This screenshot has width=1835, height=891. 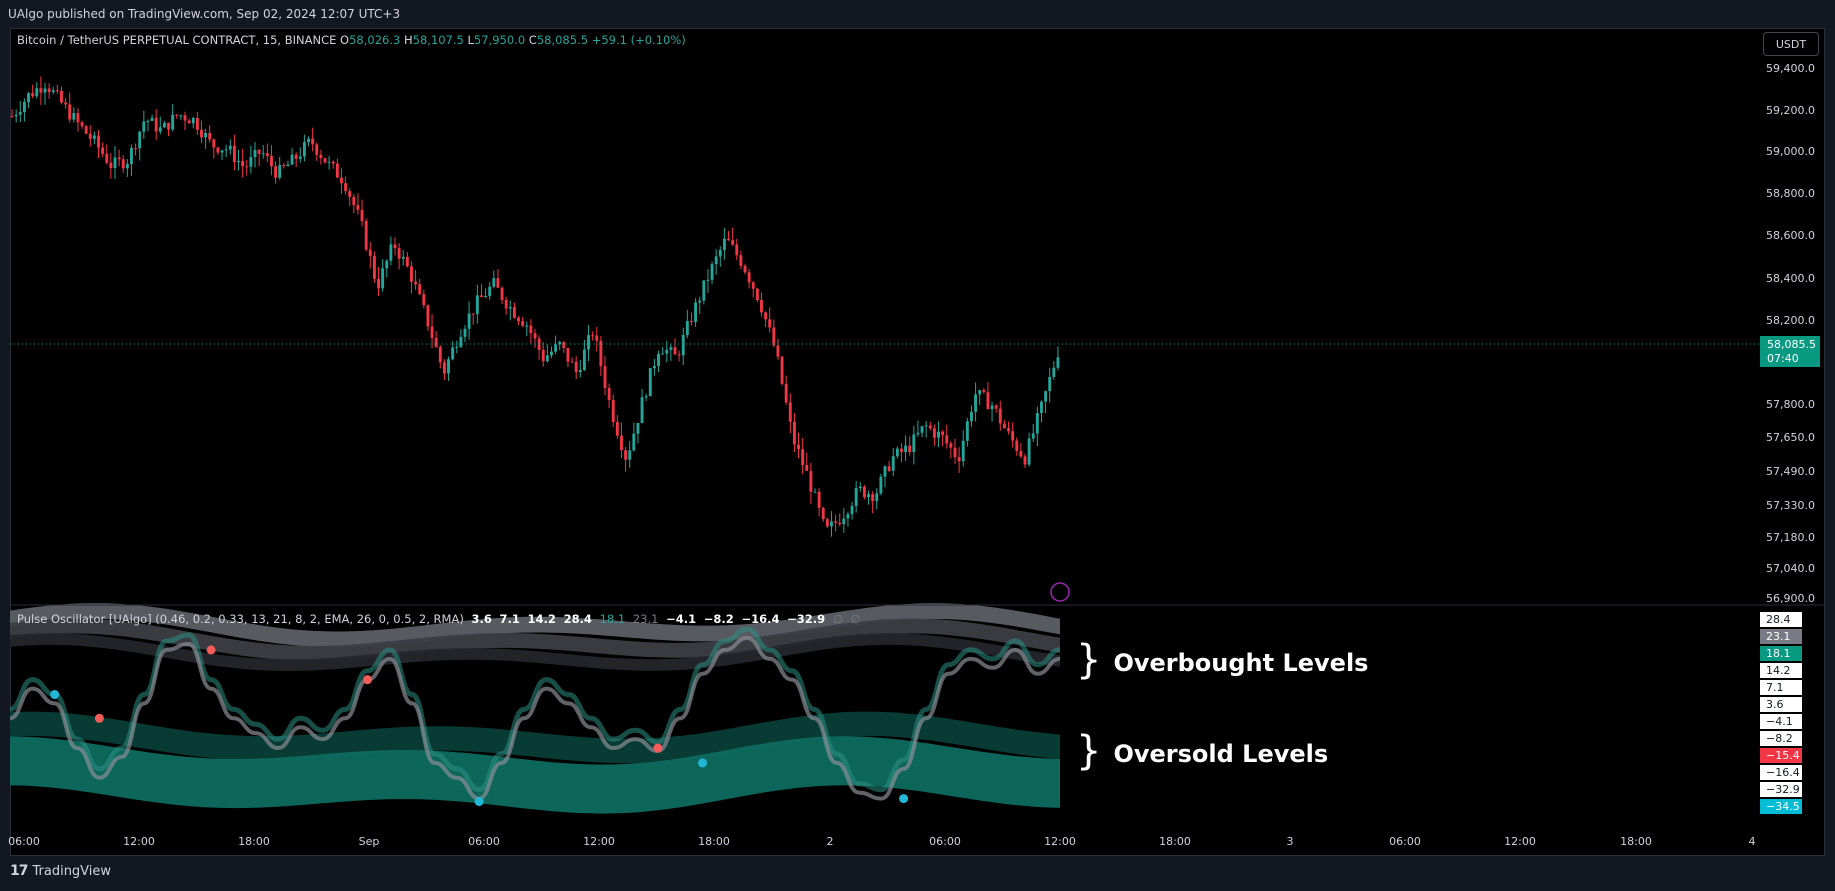 I want to click on osc-val-6: 23.1, so click(x=645, y=619).